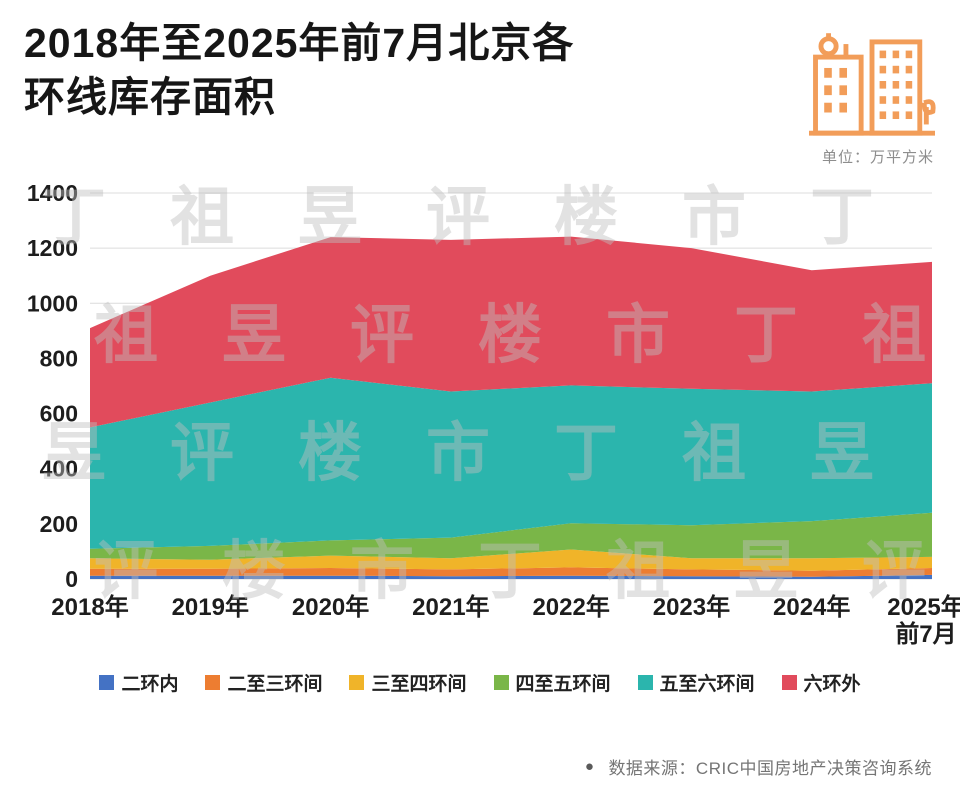 This screenshot has height=804, width=960. I want to click on legend-item: 五至六环间, so click(696, 682).